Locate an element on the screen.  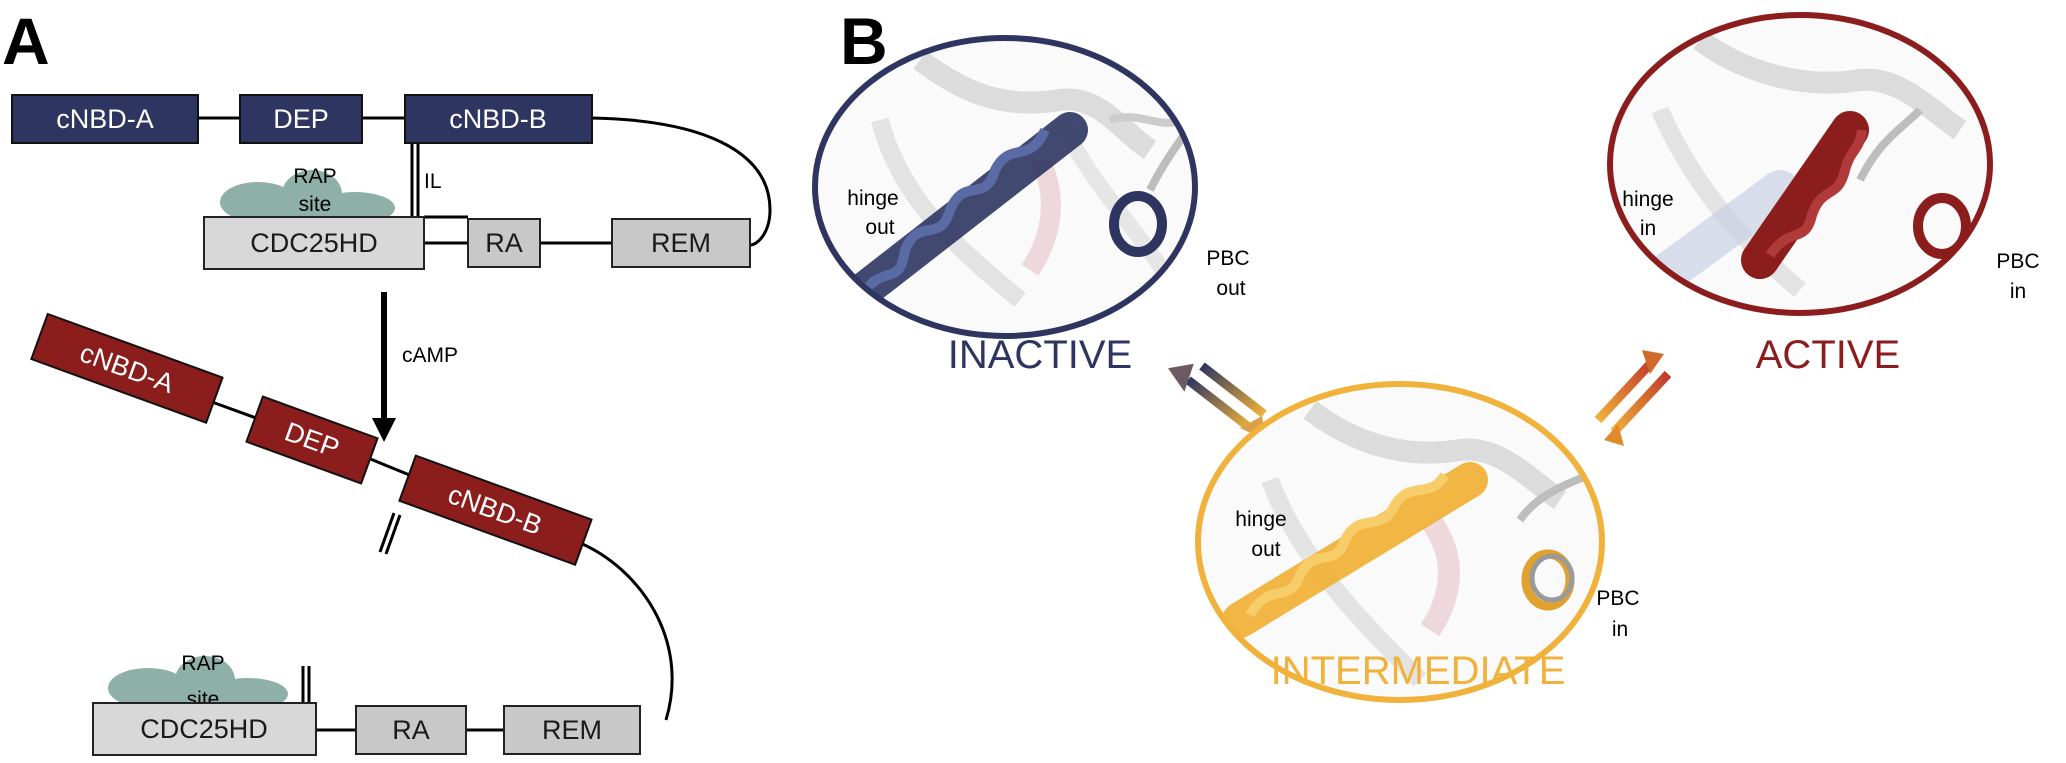
intermediate-ellipse-border is located at coordinates (1400, 542).